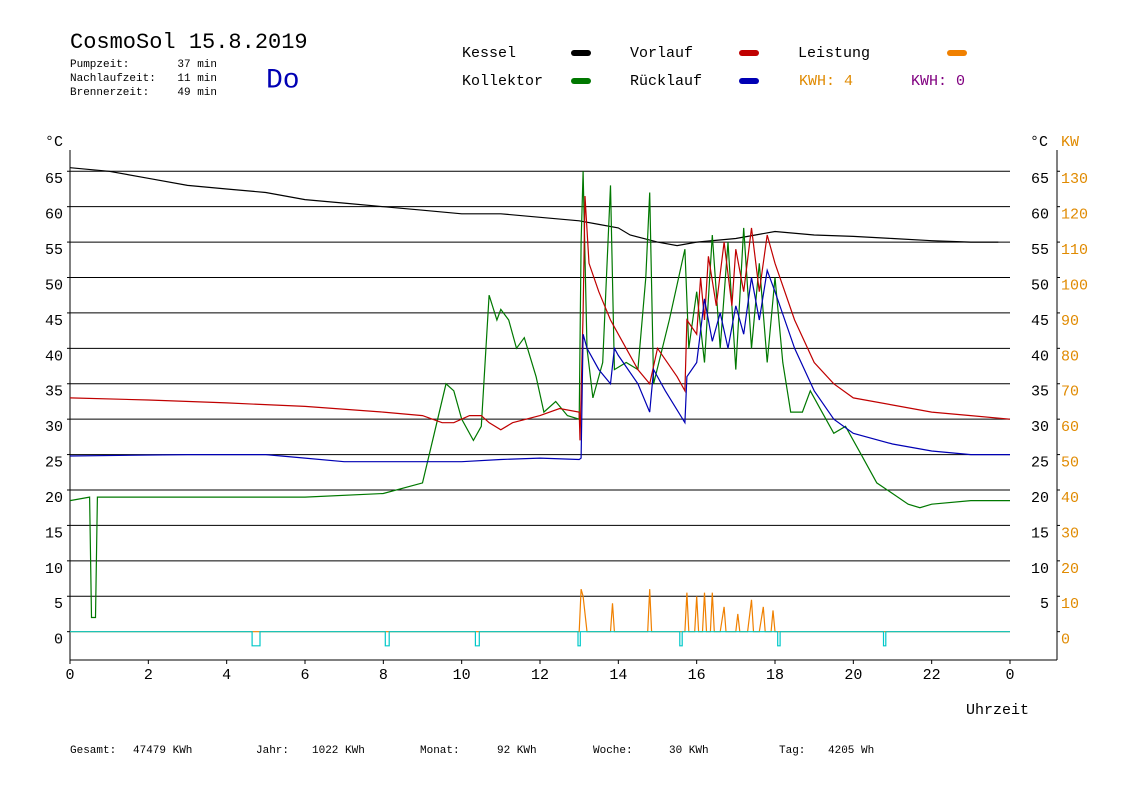 The image size is (1148, 812). I want to click on total-value: 47479 KWh, so click(162, 751).